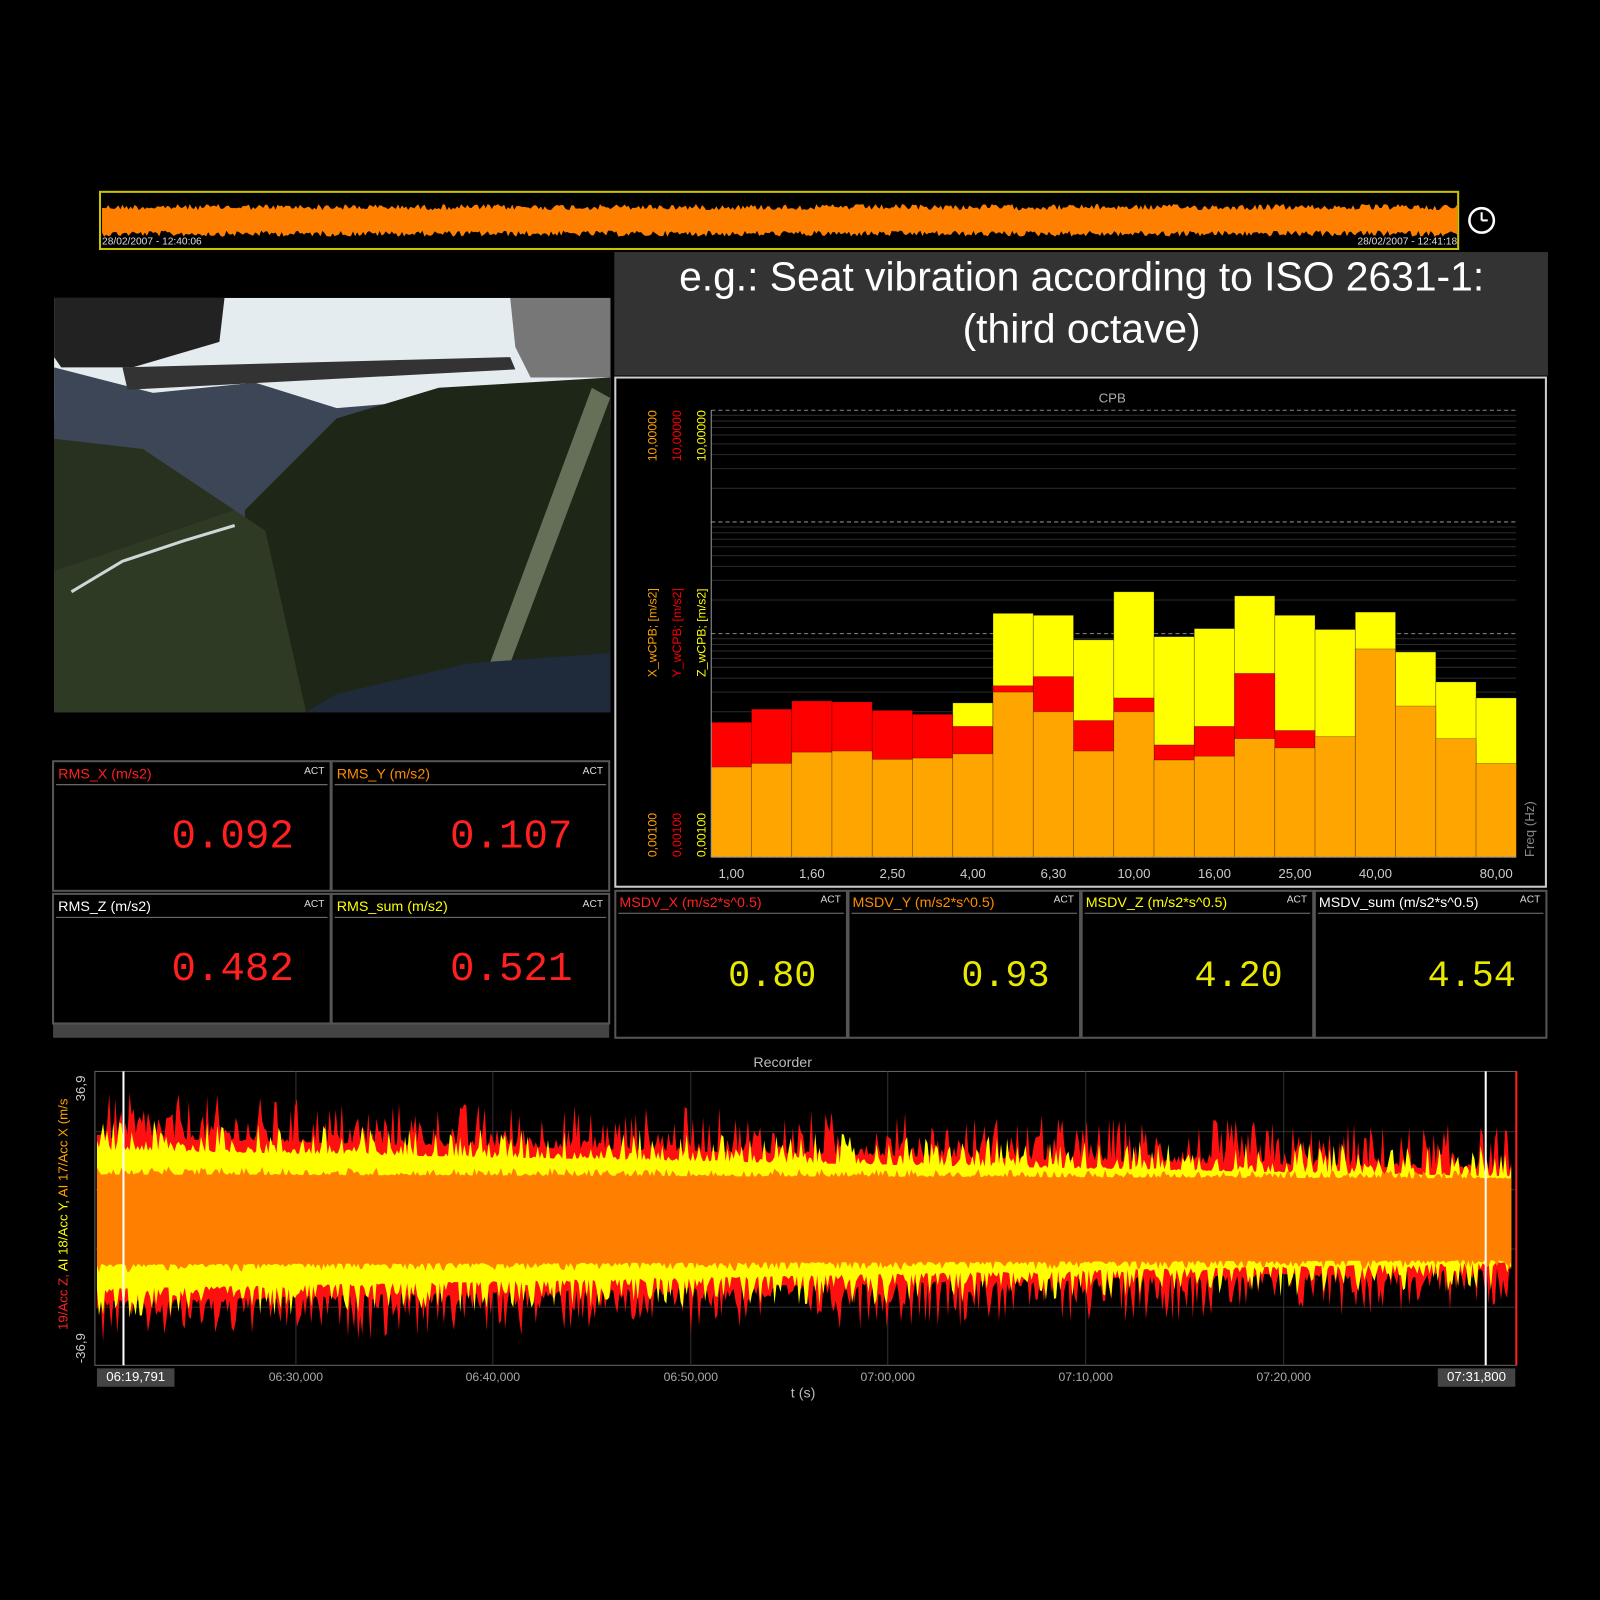  What do you see at coordinates (1496, 873) in the screenshot?
I see `x-tick-label: 80,00` at bounding box center [1496, 873].